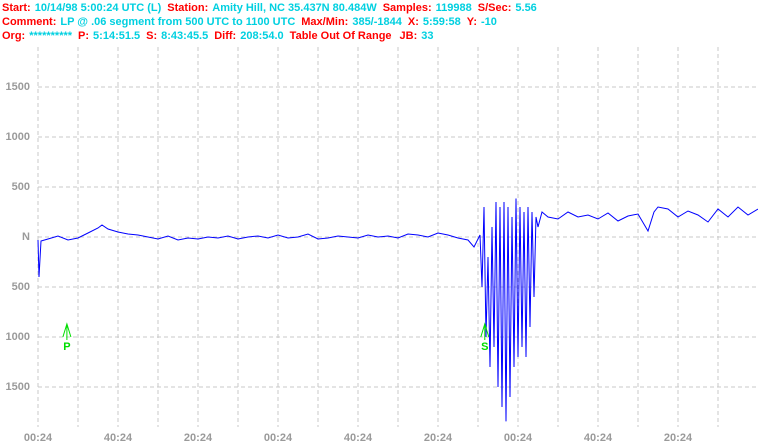 This screenshot has height=446, width=758. I want to click on header-label: Samples:, so click(407, 8).